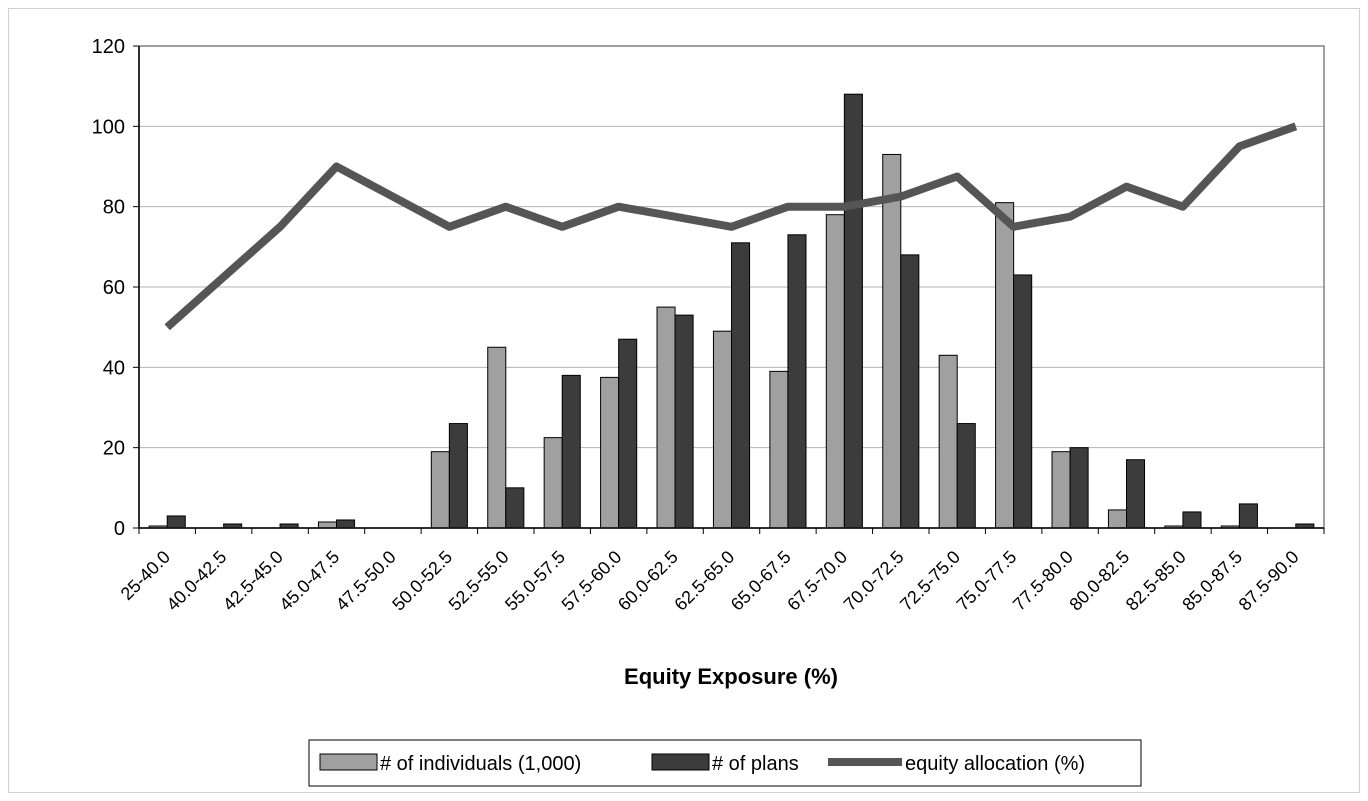 The height and width of the screenshot is (801, 1368). Describe the element at coordinates (145, 575) in the screenshot. I see `x-tick-label: 25-40.0` at that location.